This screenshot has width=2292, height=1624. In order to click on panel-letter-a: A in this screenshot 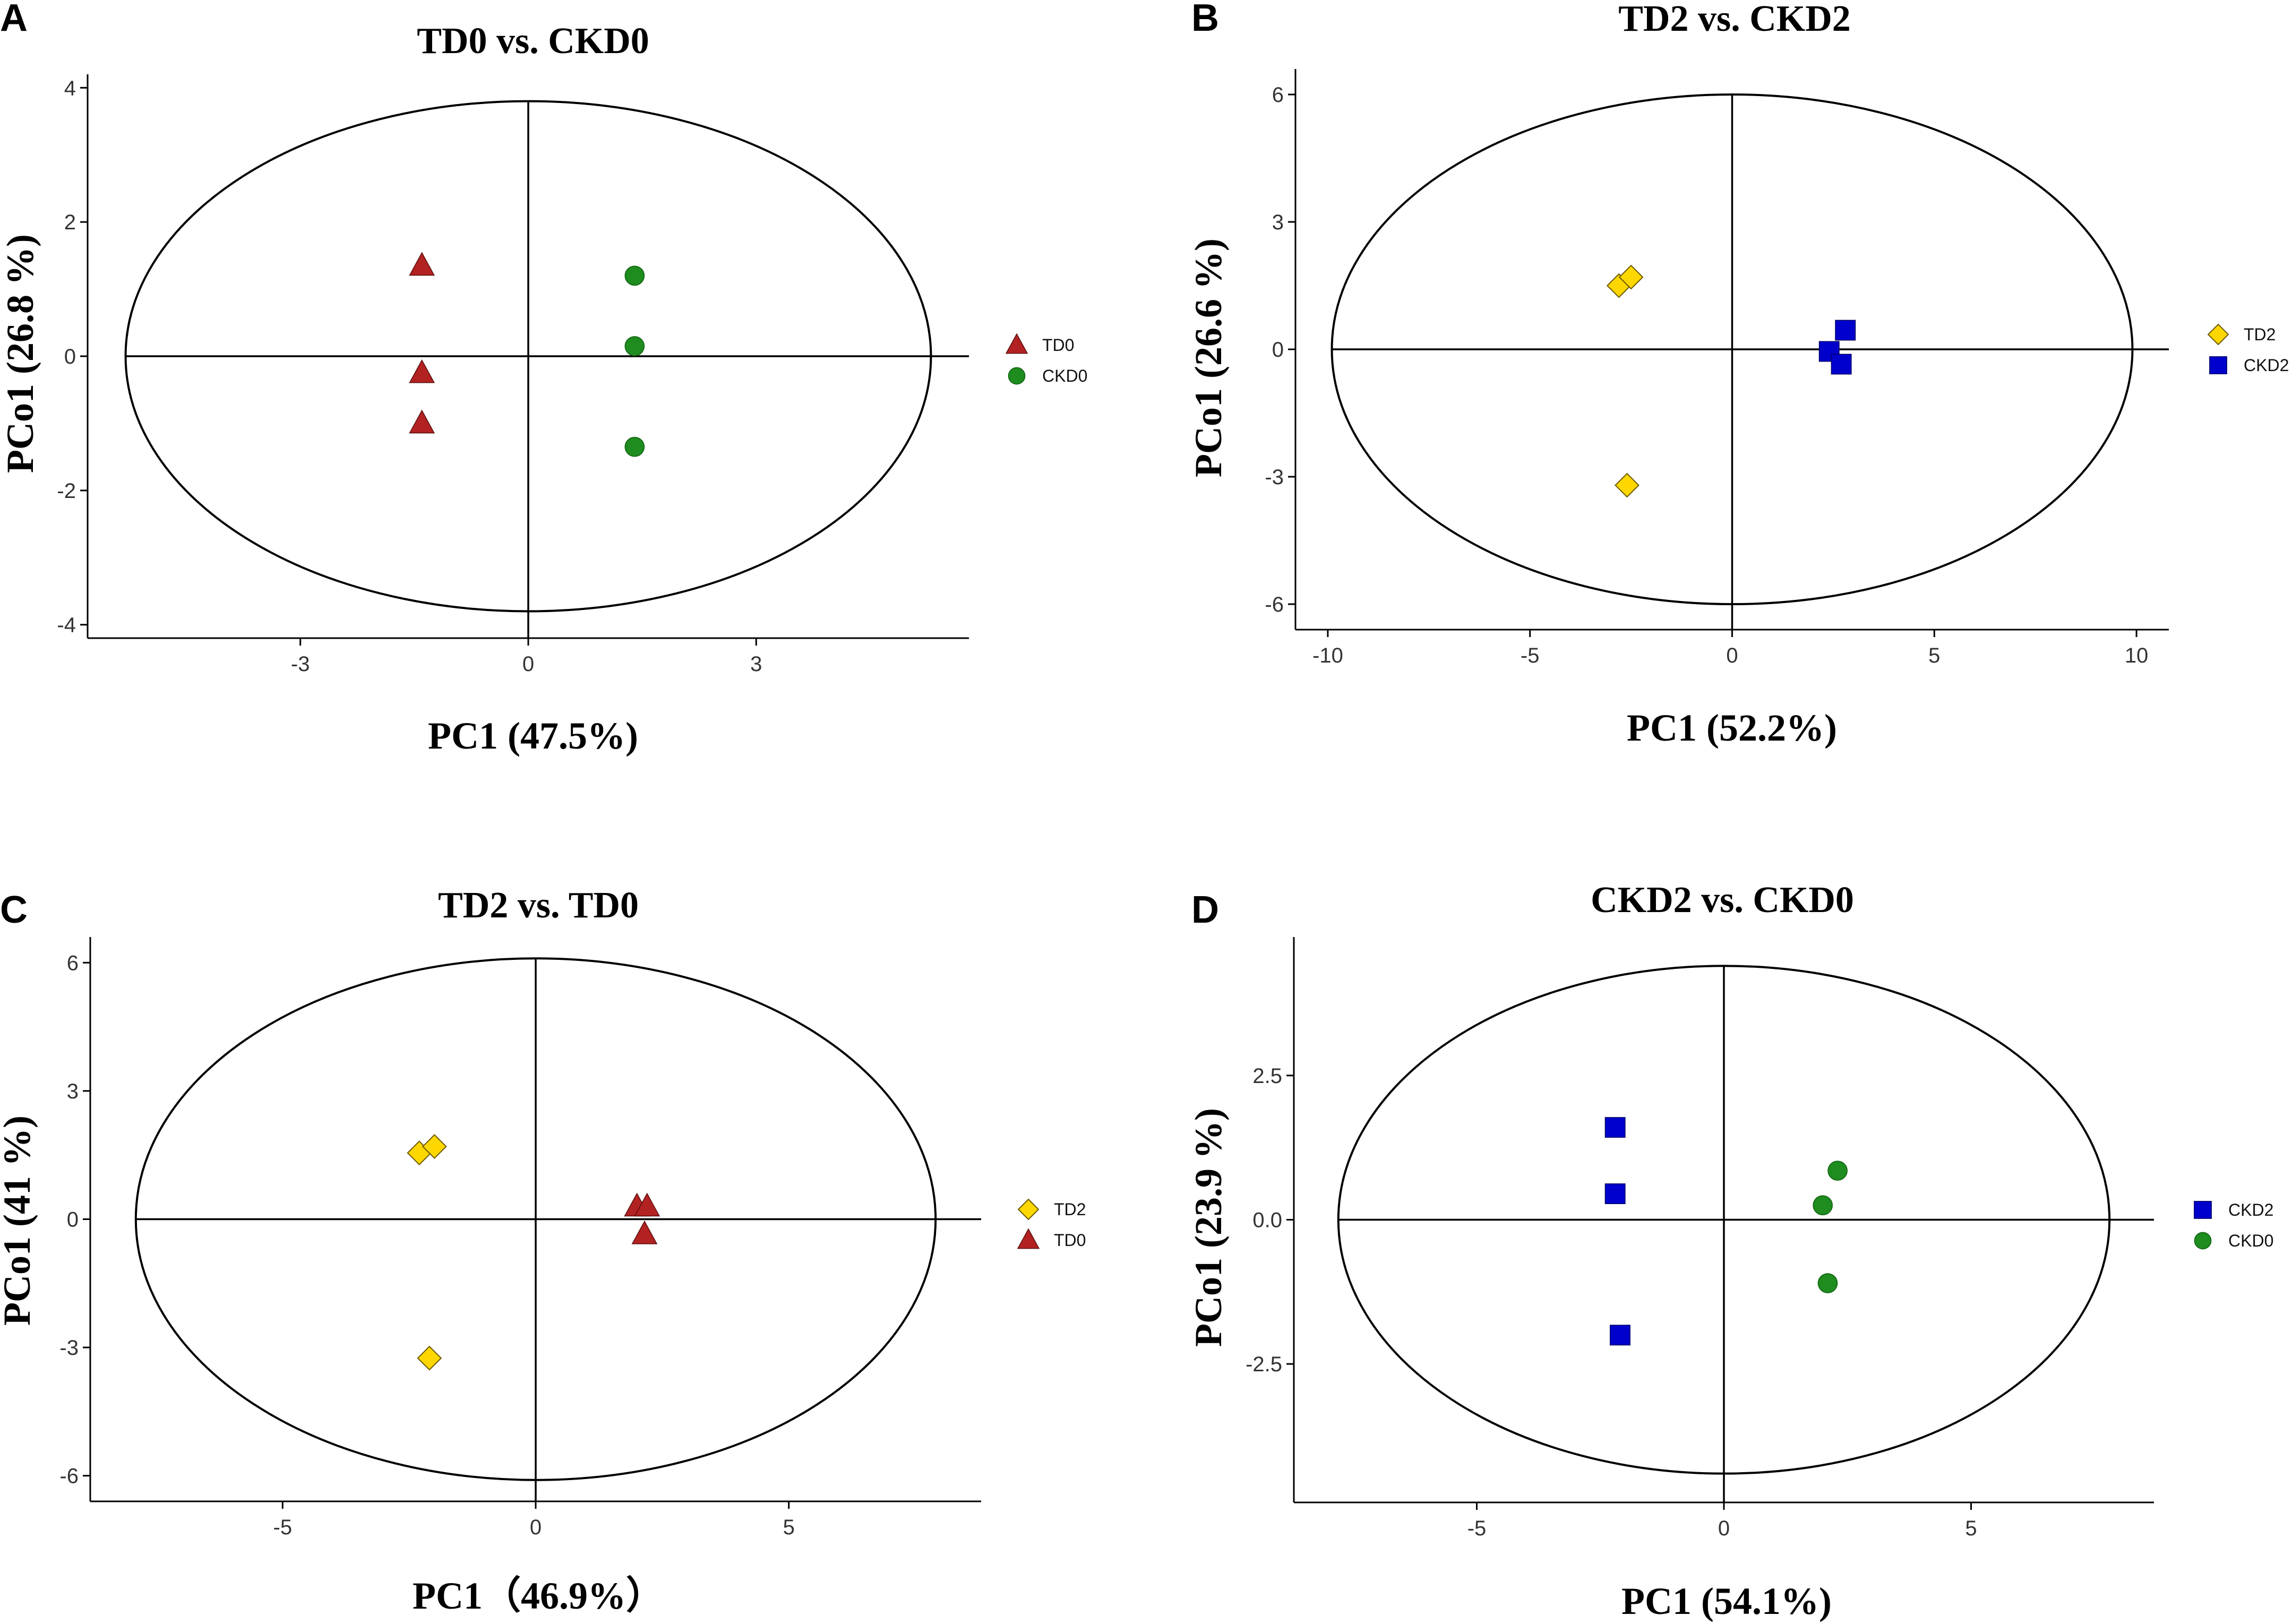, I will do `click(14, 19)`.